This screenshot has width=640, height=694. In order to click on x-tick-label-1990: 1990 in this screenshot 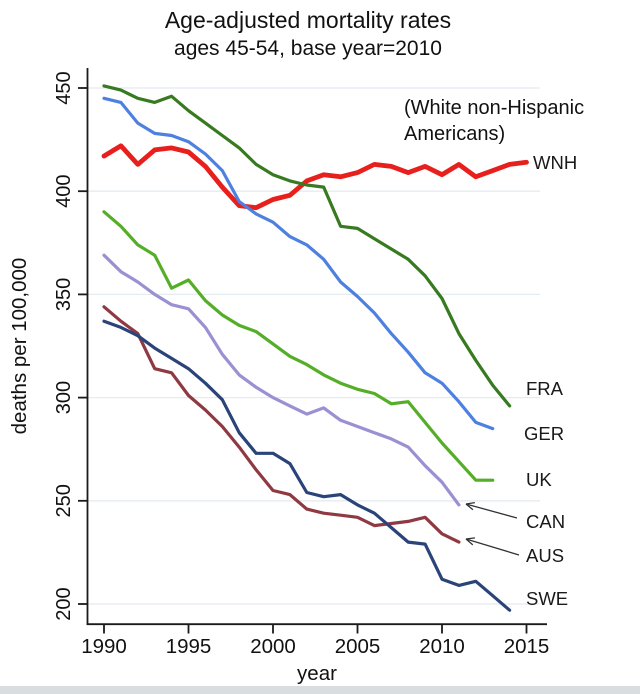, I will do `click(104, 646)`.